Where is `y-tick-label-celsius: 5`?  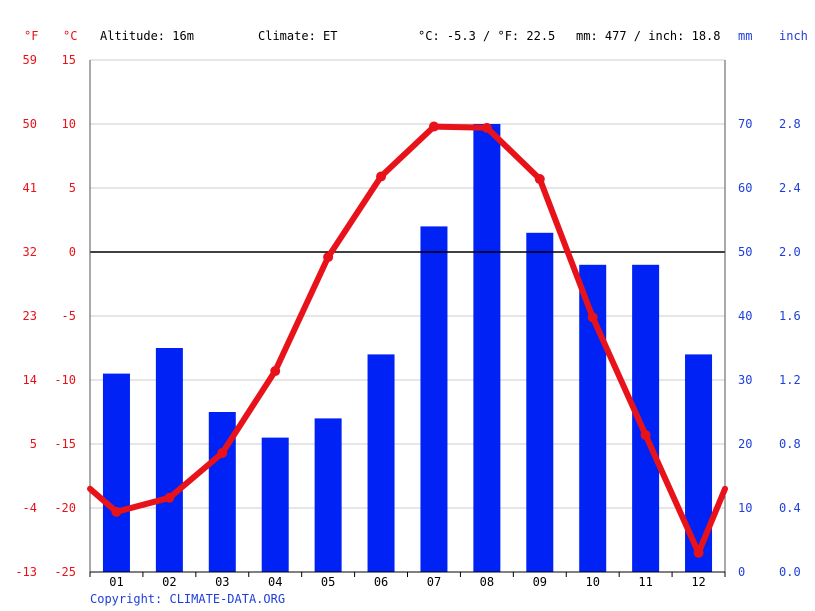 y-tick-label-celsius: 5 is located at coordinates (72, 188).